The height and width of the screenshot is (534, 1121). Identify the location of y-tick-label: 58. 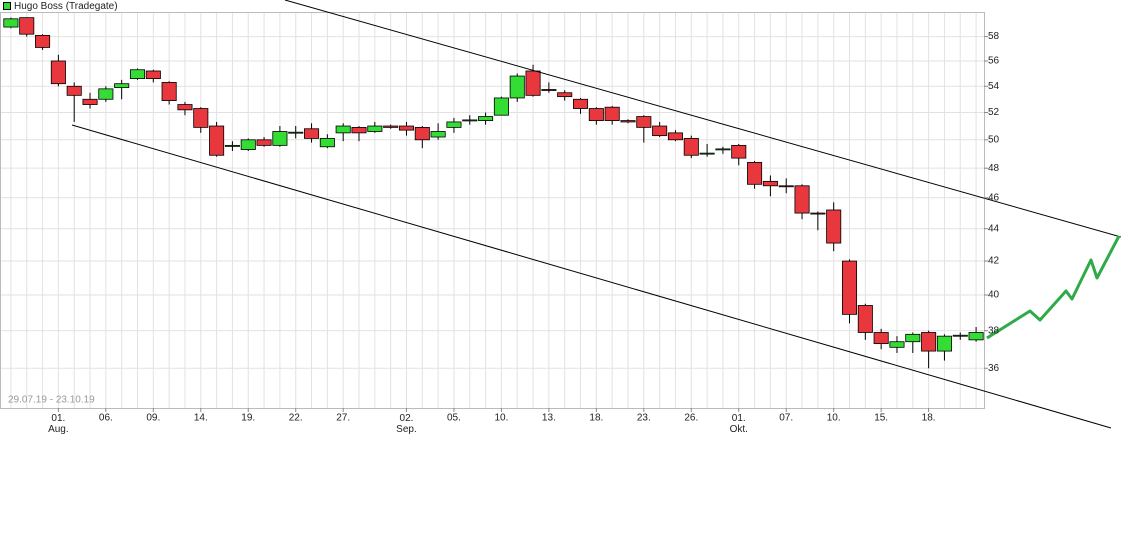
(994, 36).